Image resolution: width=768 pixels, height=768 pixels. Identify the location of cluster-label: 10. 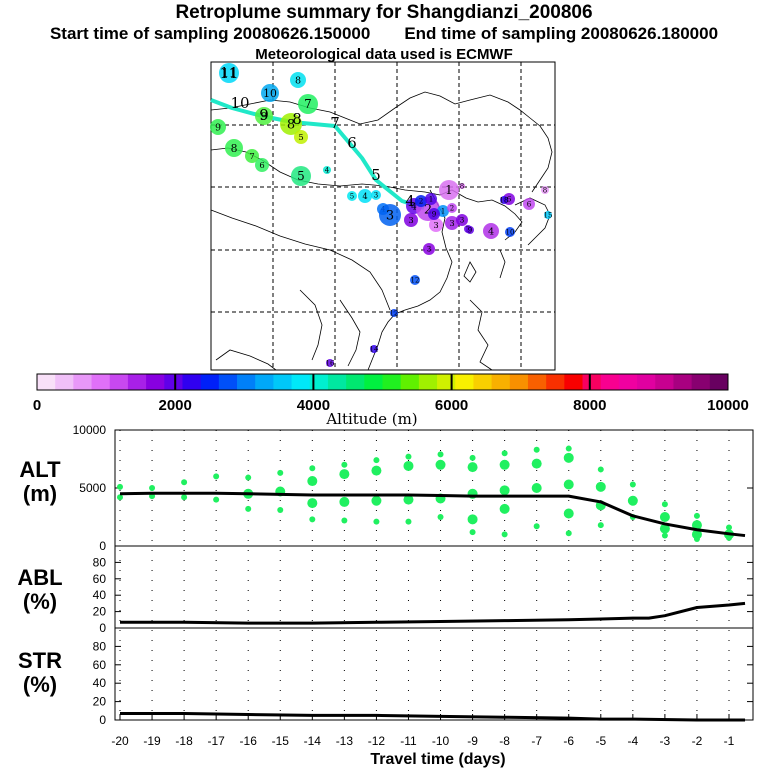
(270, 93).